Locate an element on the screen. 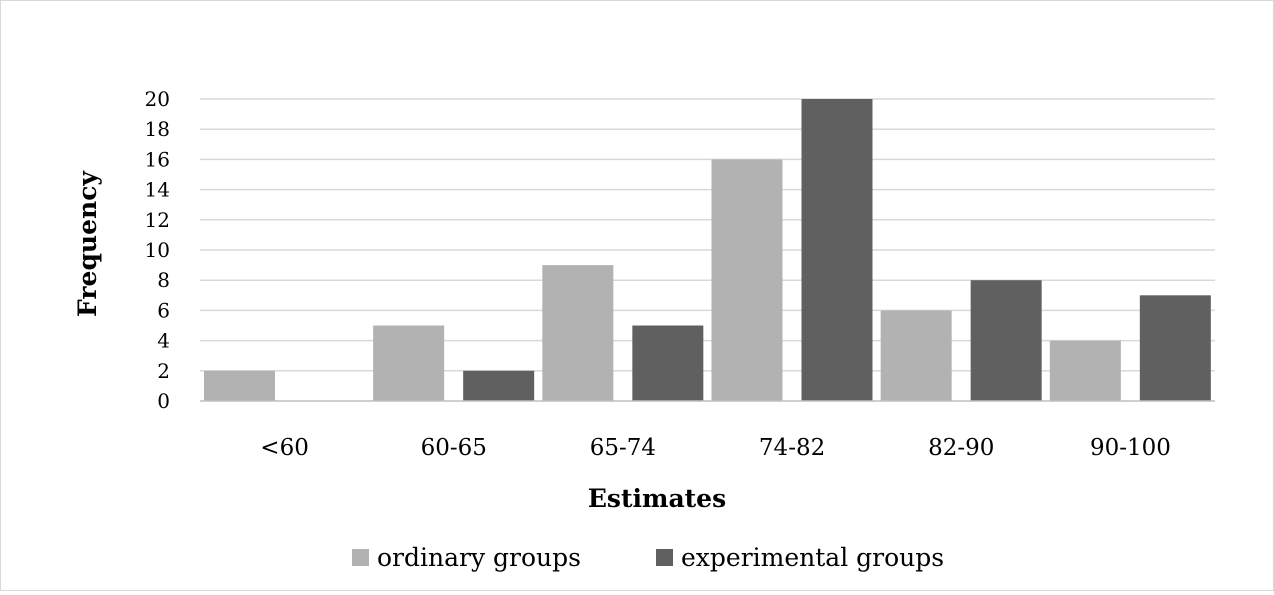  x-tick-label: 90-100 is located at coordinates (1130, 448).